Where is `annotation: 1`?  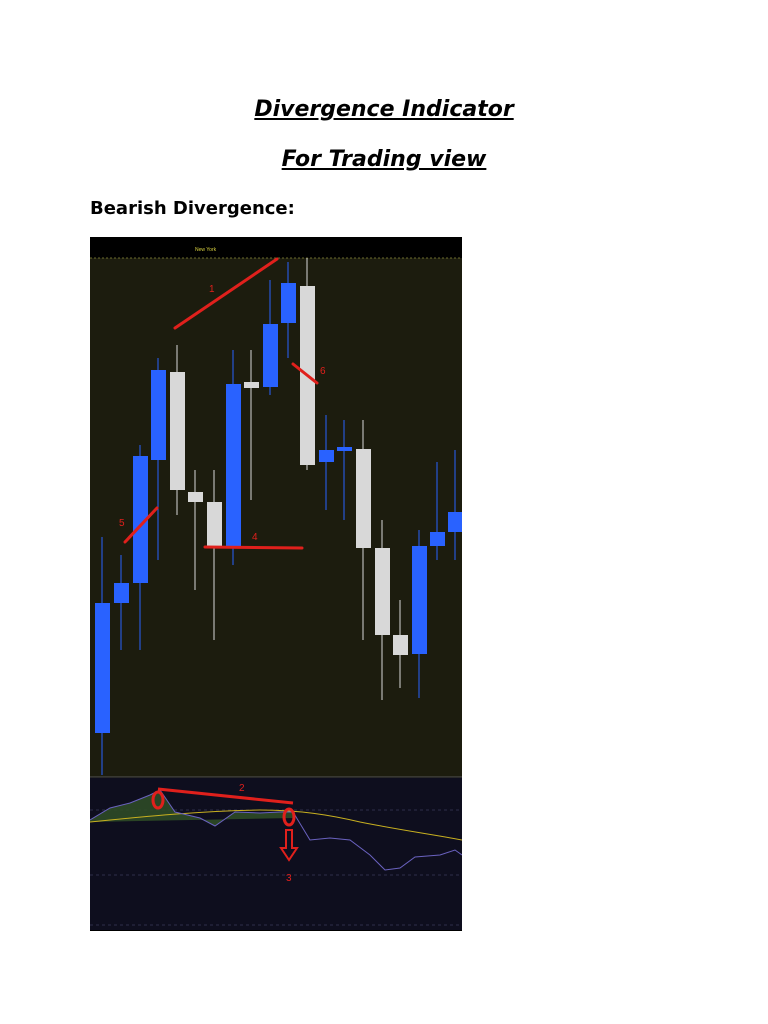
annotation: 1 is located at coordinates (212, 289).